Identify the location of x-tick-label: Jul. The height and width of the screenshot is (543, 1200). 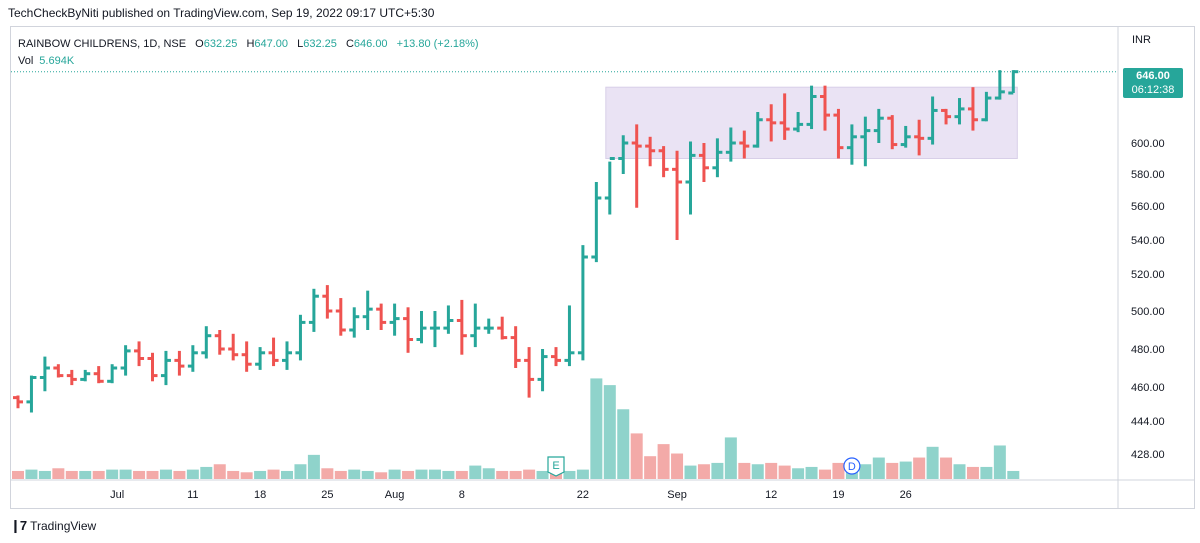
(117, 495).